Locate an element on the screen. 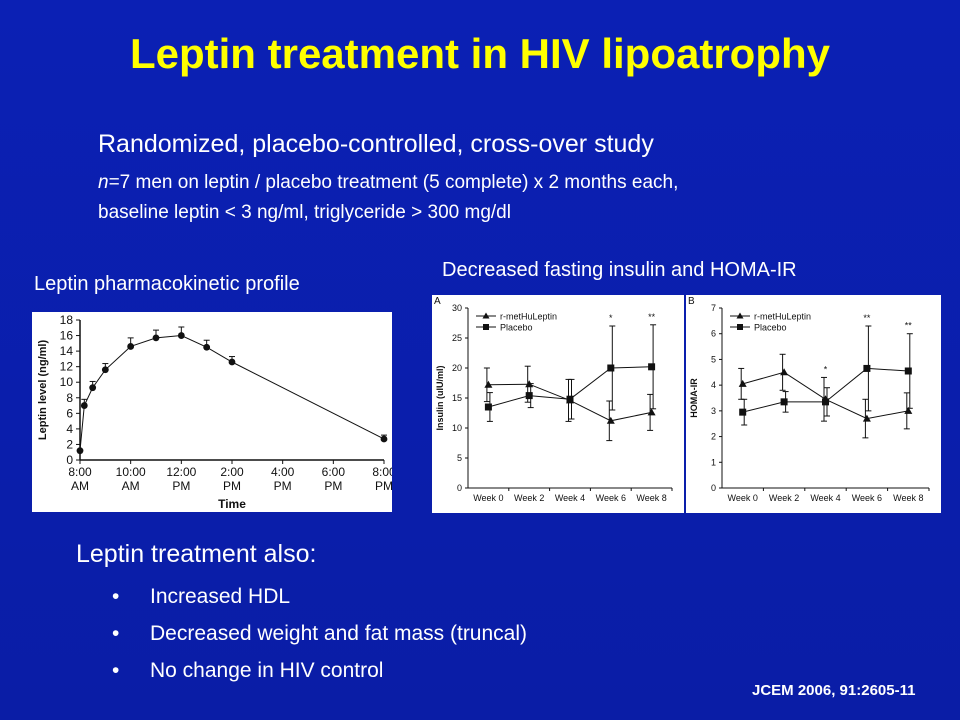 This screenshot has height=720, width=960. list-item-text: Decreased weight and fat mass (truncal) is located at coordinates (339, 633).